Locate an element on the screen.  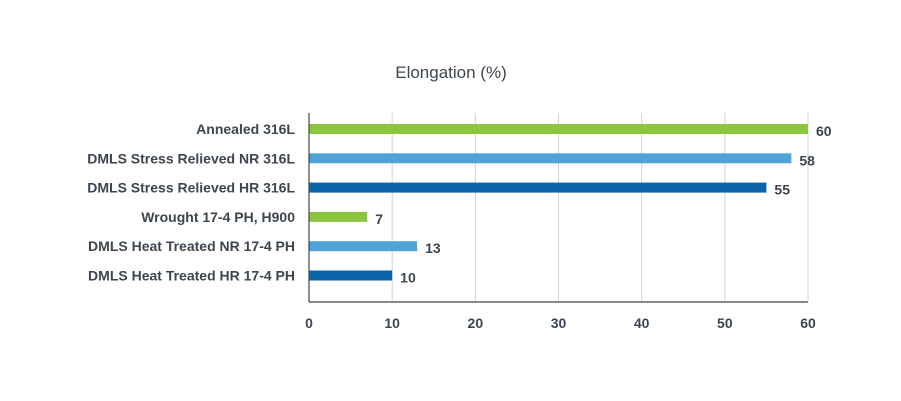
x-tick-label: 60 is located at coordinates (808, 323).